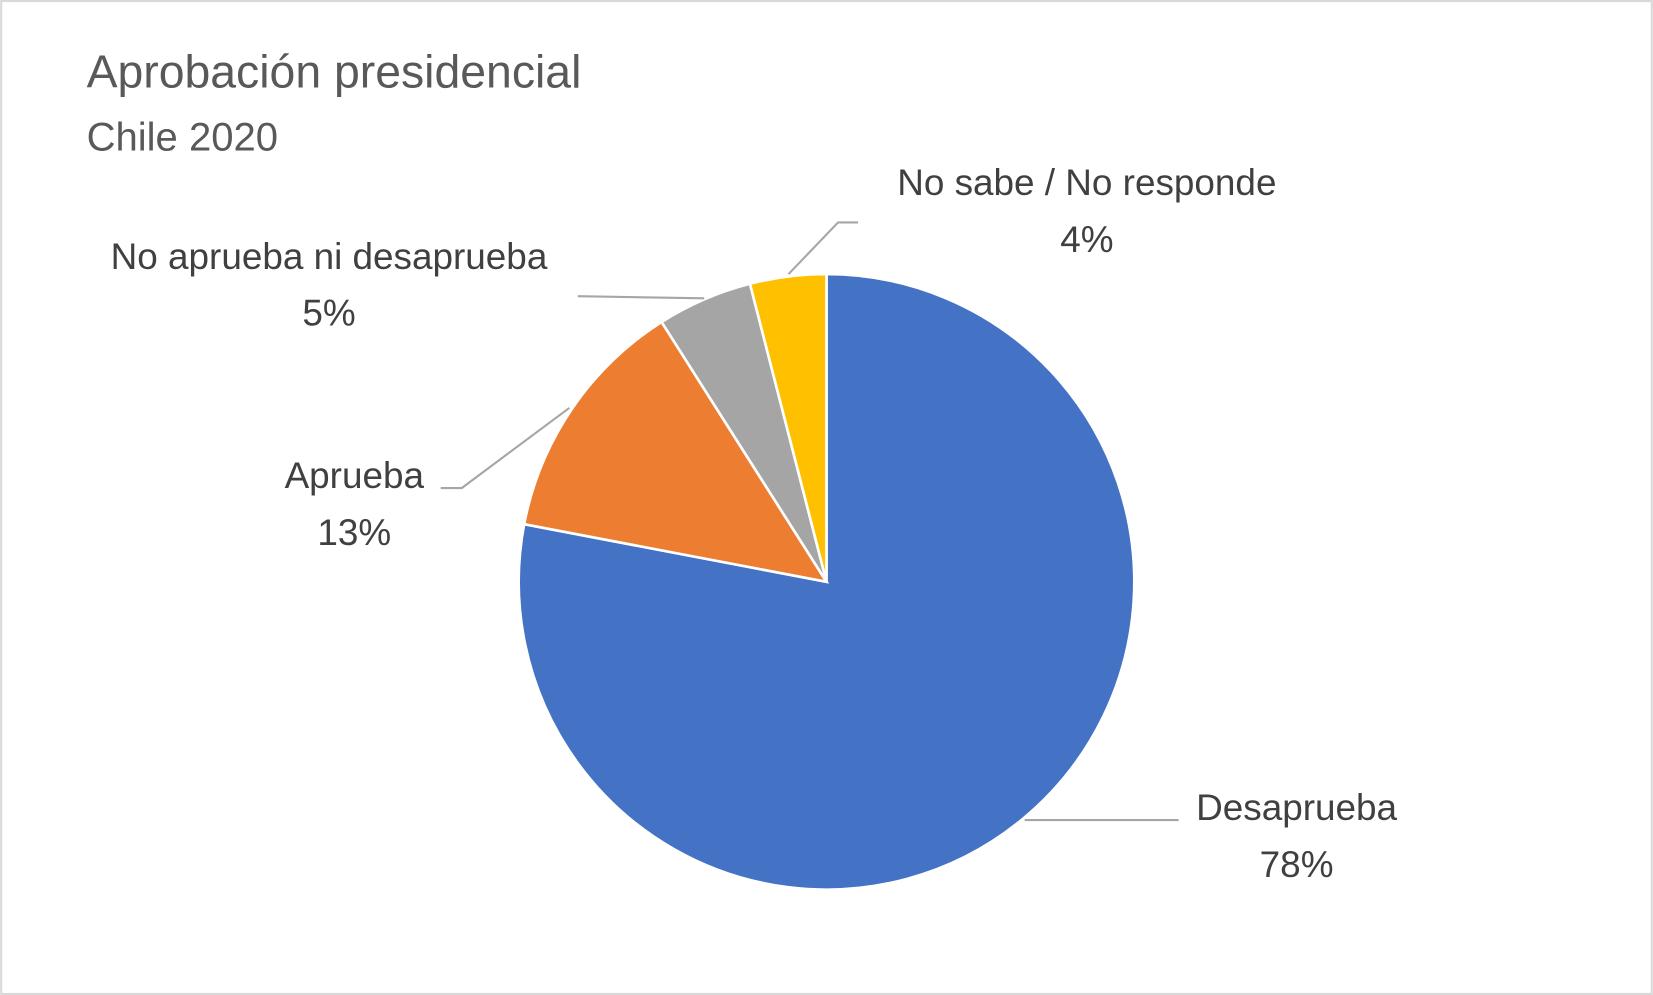  I want to click on value-label-desaprueba: 78%, so click(1297, 864).